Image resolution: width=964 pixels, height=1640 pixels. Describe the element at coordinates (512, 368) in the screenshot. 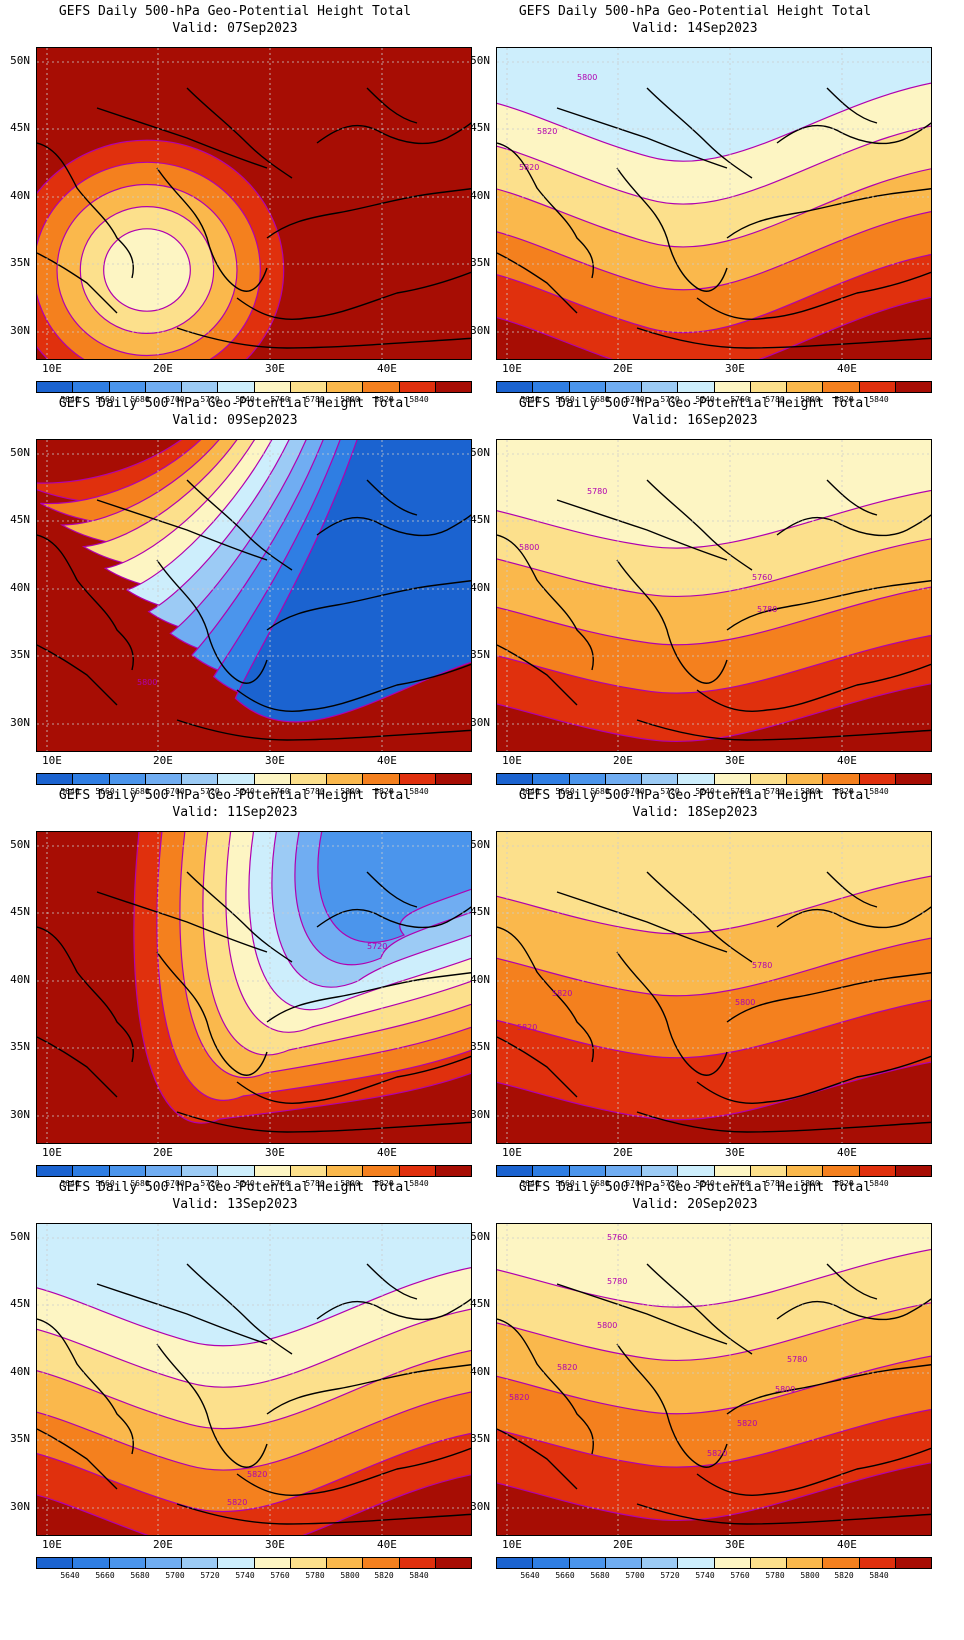

I see `longitude-label: 10E` at that location.